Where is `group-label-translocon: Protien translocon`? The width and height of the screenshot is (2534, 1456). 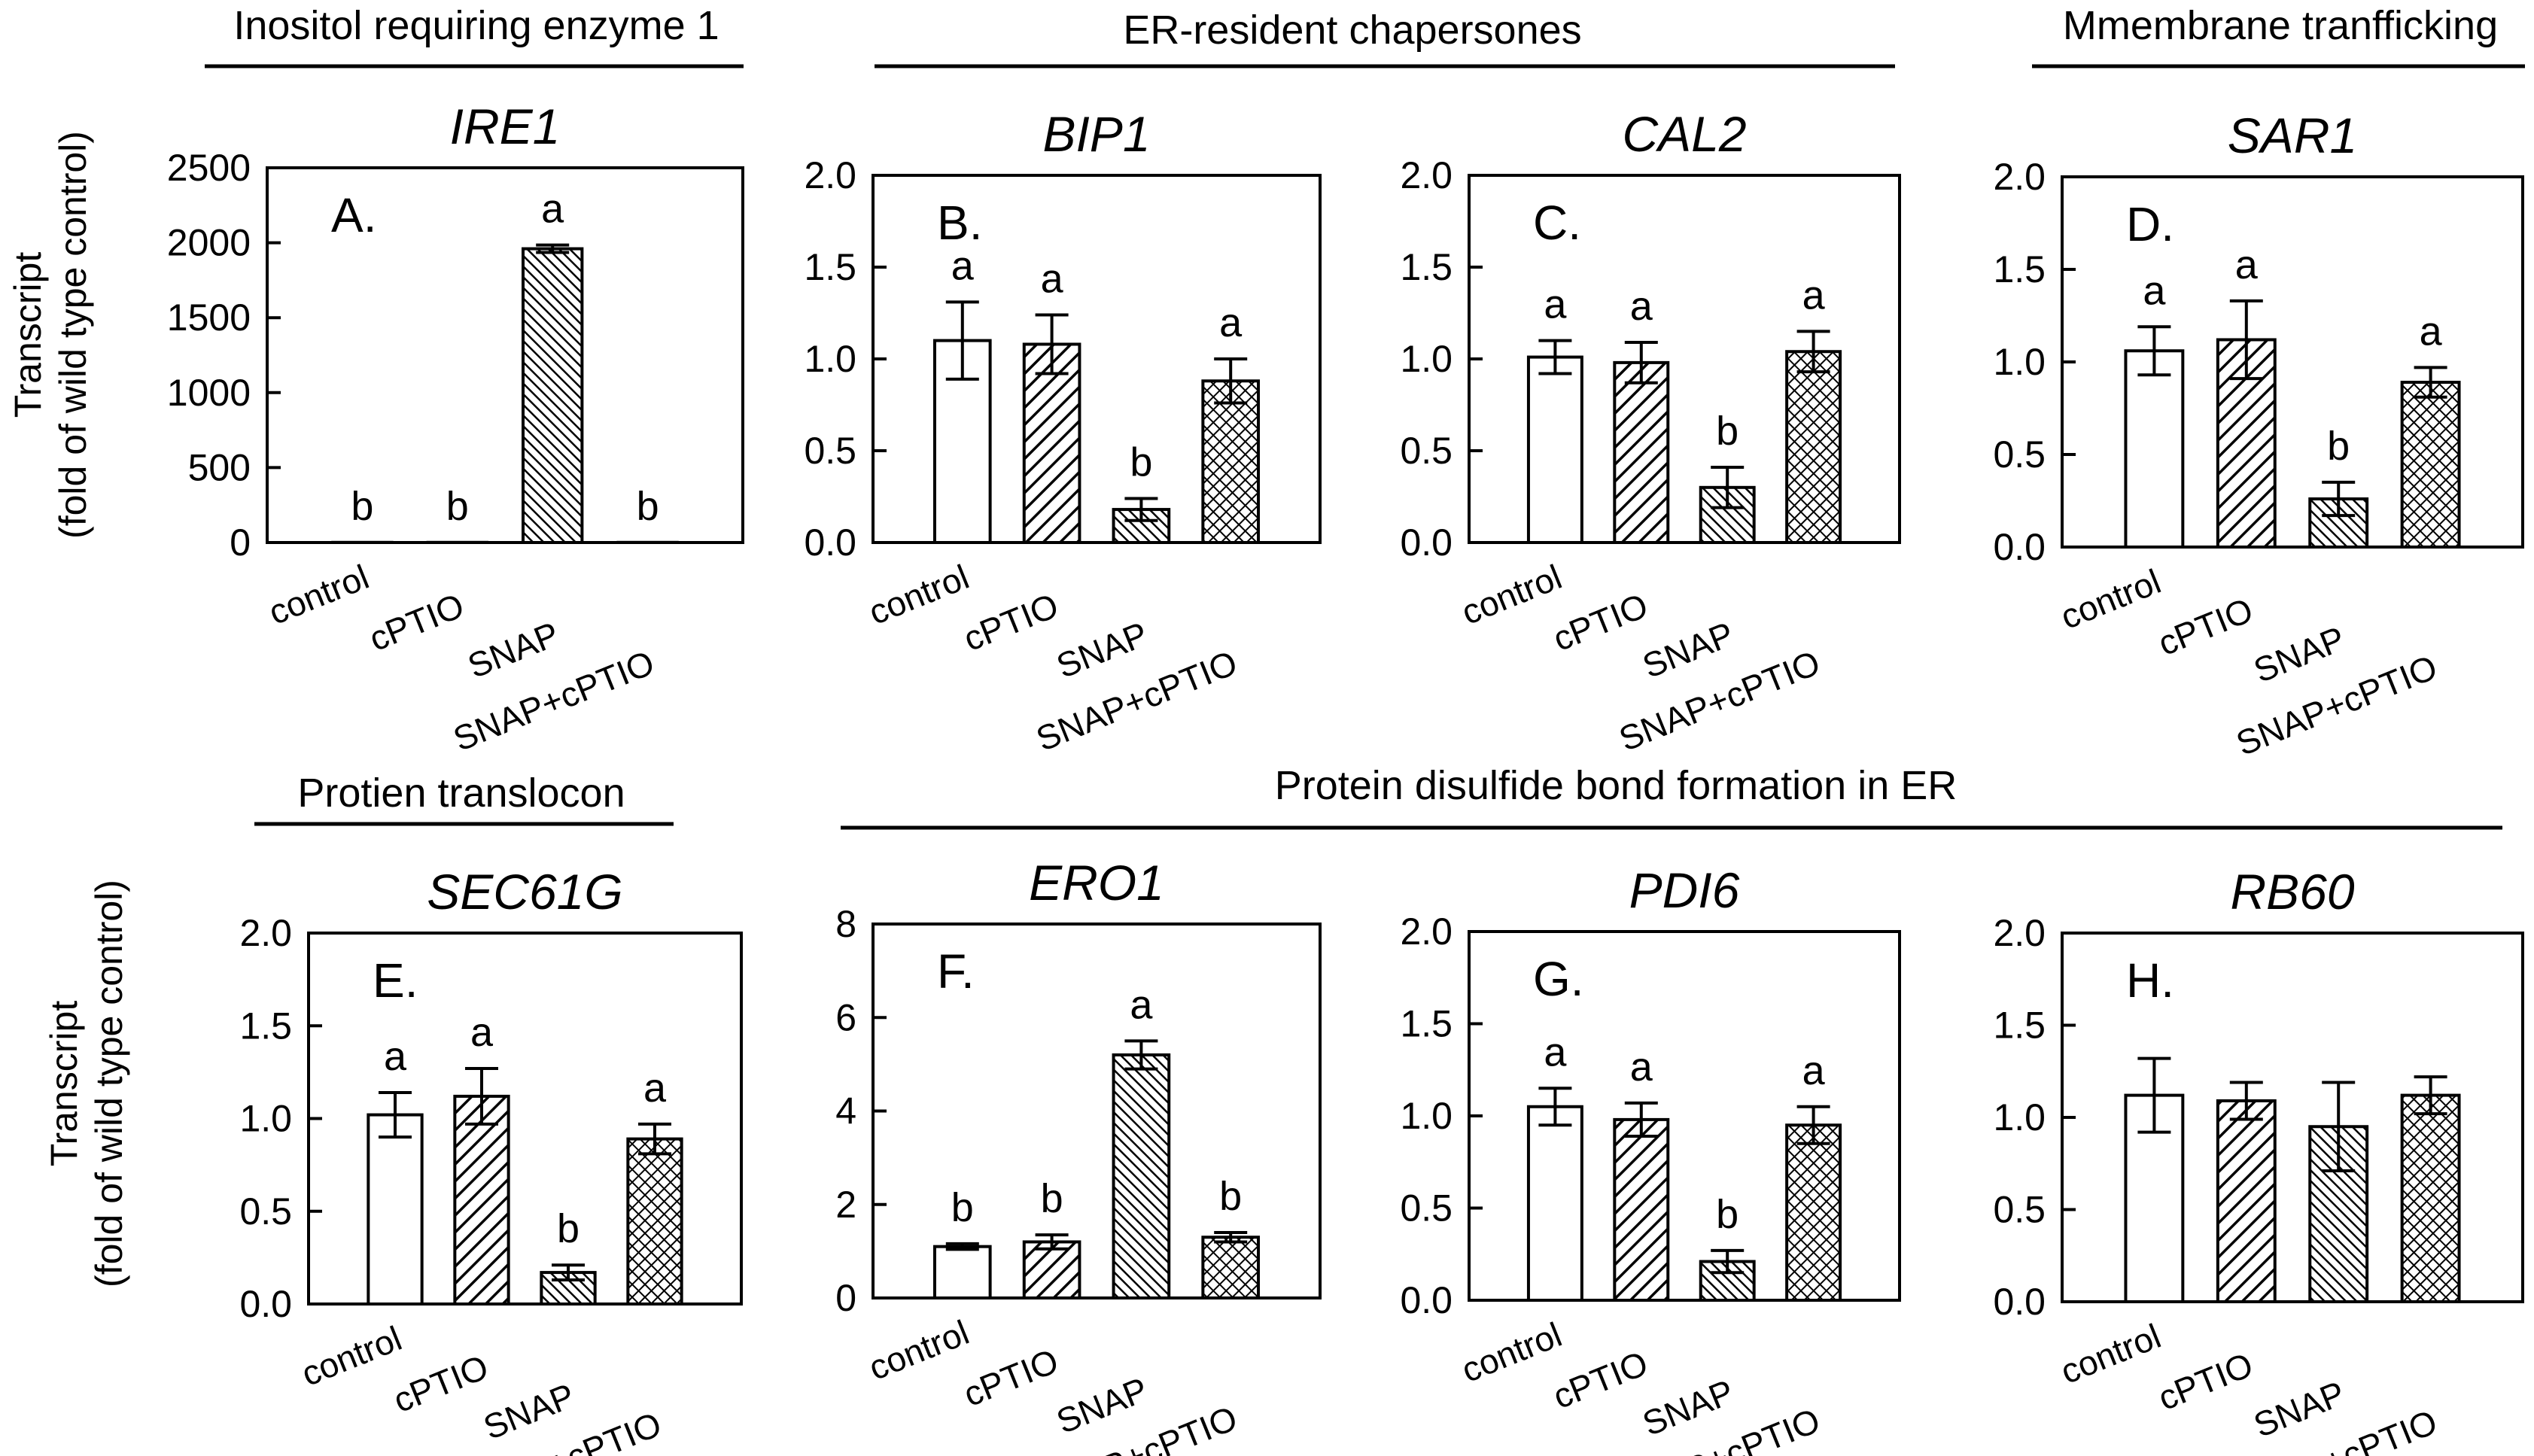 group-label-translocon: Protien translocon is located at coordinates (461, 793).